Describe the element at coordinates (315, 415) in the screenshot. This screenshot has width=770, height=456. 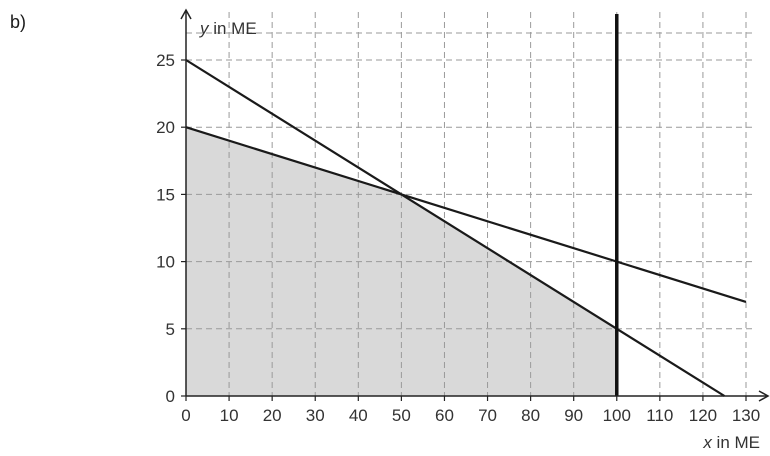
I see `x-tick-label-30: 30` at that location.